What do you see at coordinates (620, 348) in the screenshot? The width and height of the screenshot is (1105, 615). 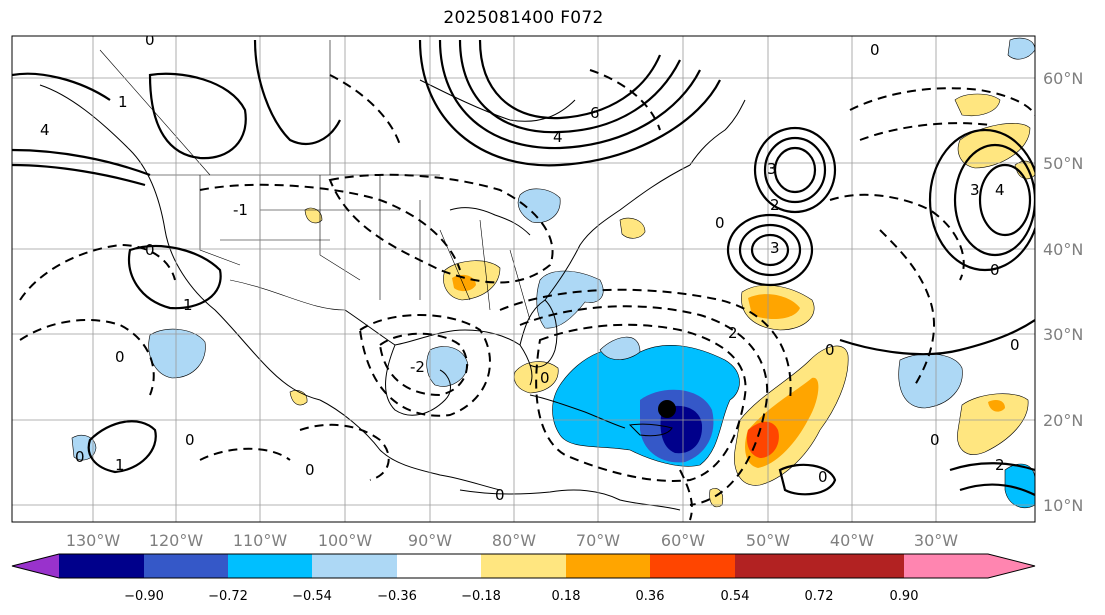 I see `light-blue-halo` at bounding box center [620, 348].